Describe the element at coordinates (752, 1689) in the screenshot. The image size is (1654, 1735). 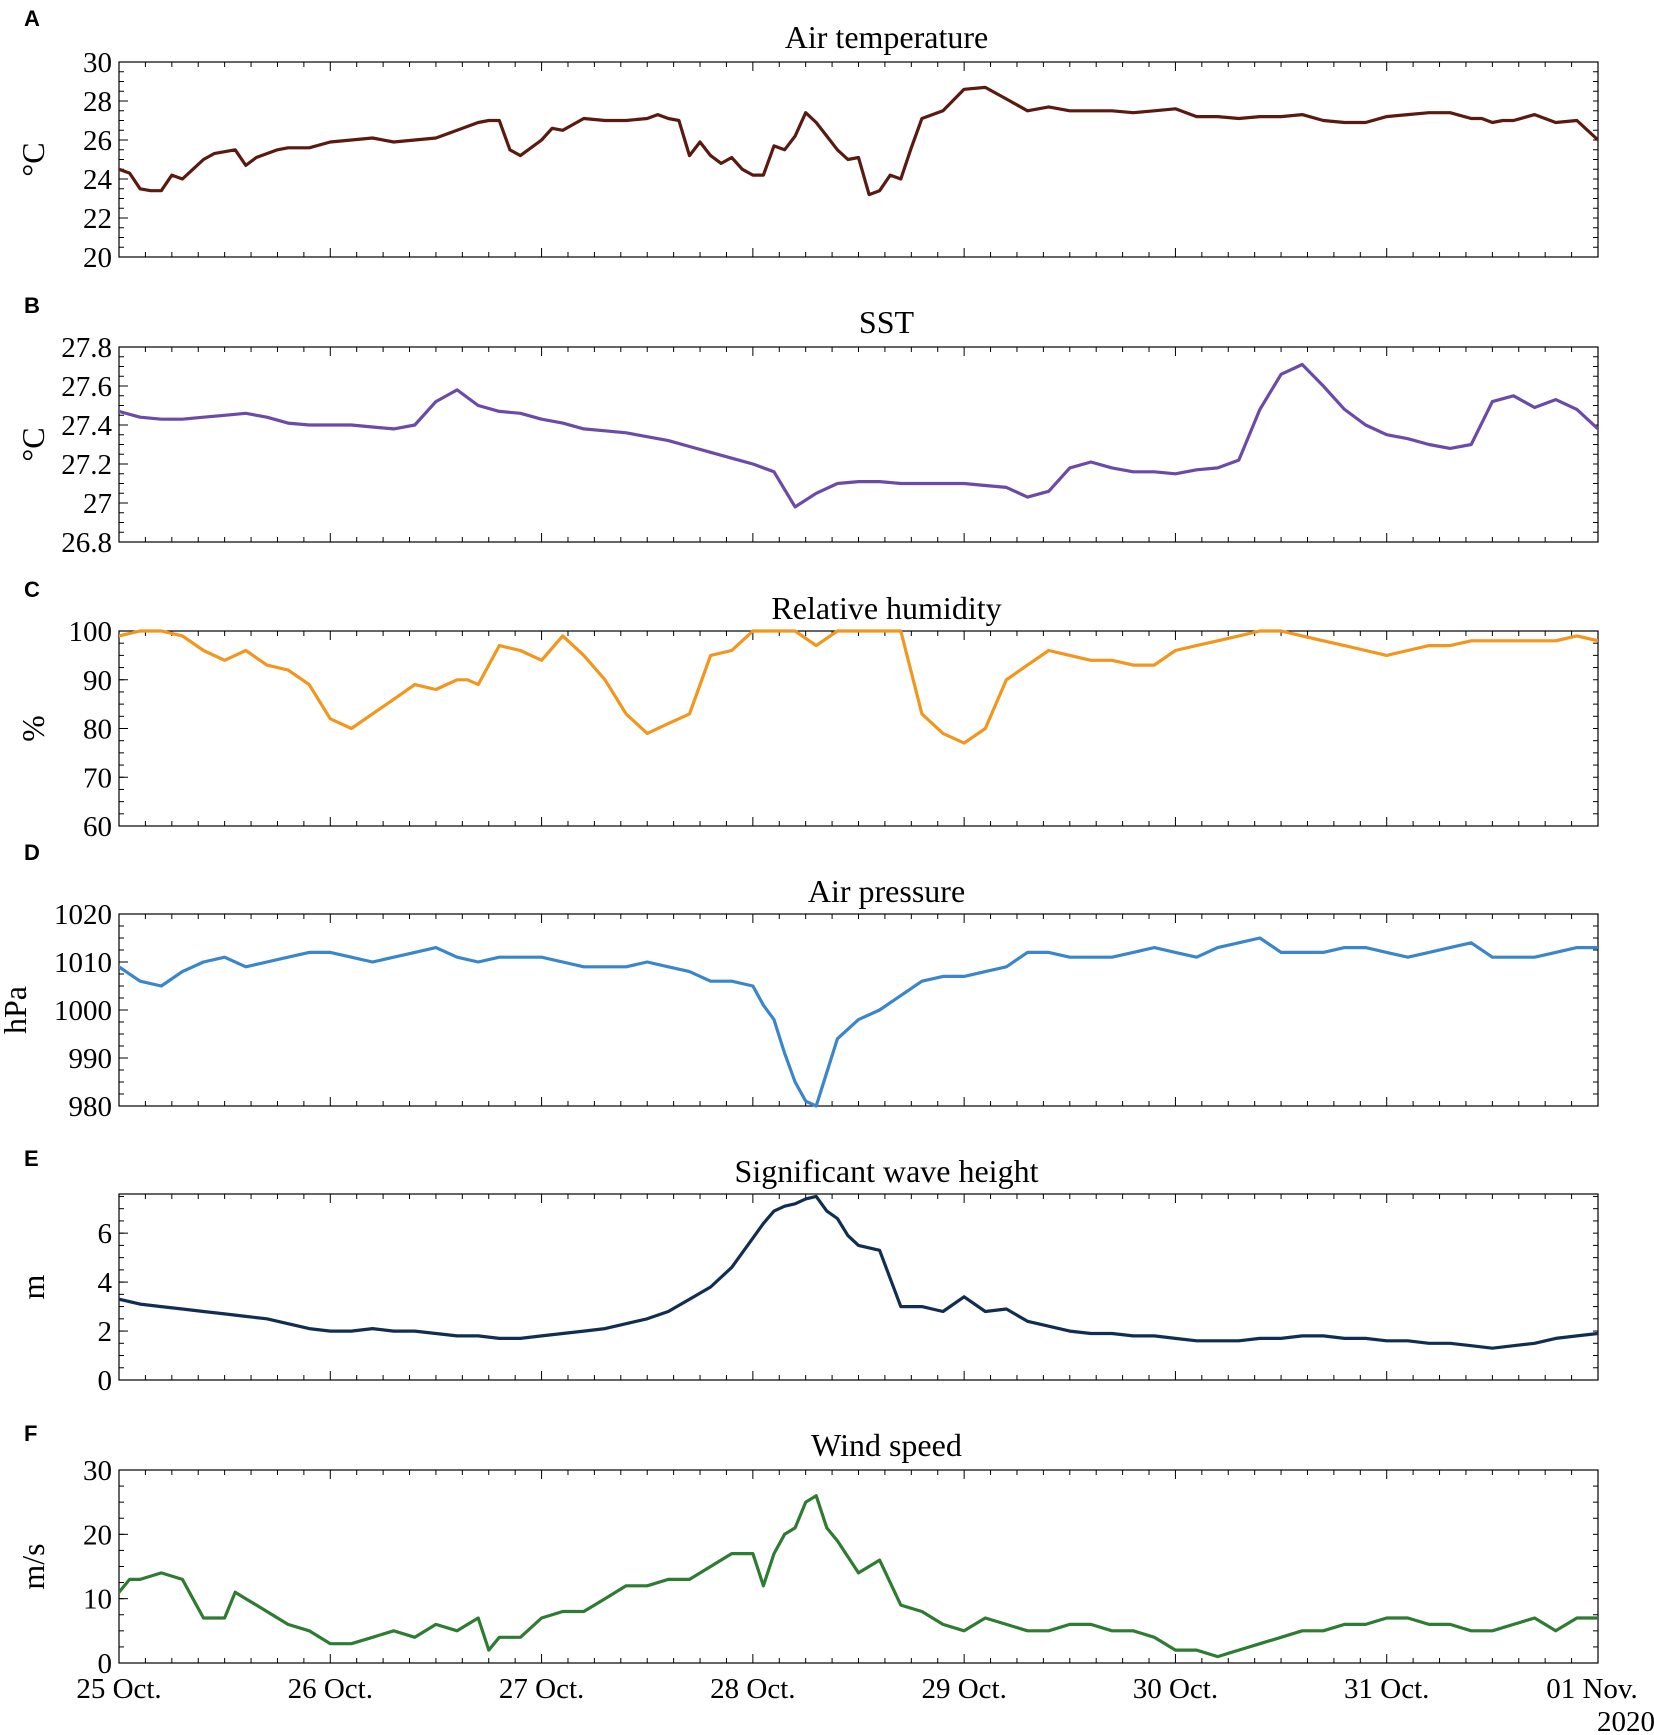
I see `x-tick-label: 28 Oct.` at that location.